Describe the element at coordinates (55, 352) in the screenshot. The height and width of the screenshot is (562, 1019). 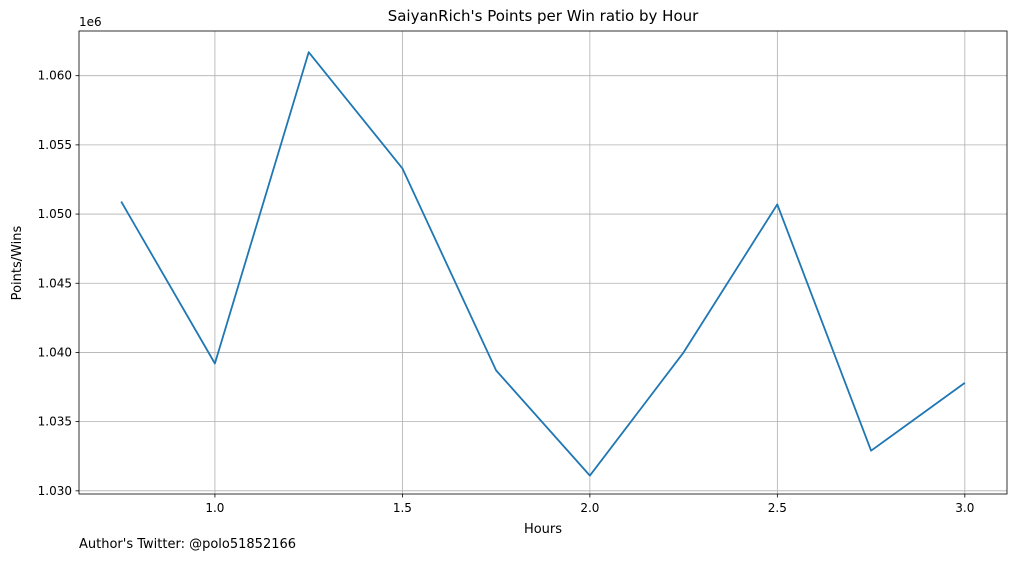
I see `y-tick-label: 1.040` at that location.